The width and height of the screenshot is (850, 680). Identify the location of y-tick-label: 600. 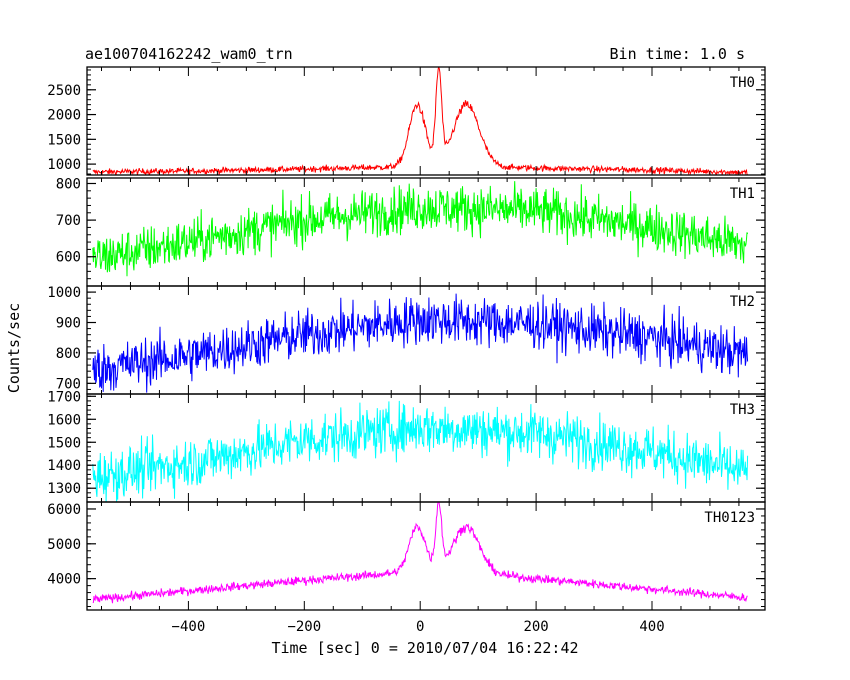
(68, 258).